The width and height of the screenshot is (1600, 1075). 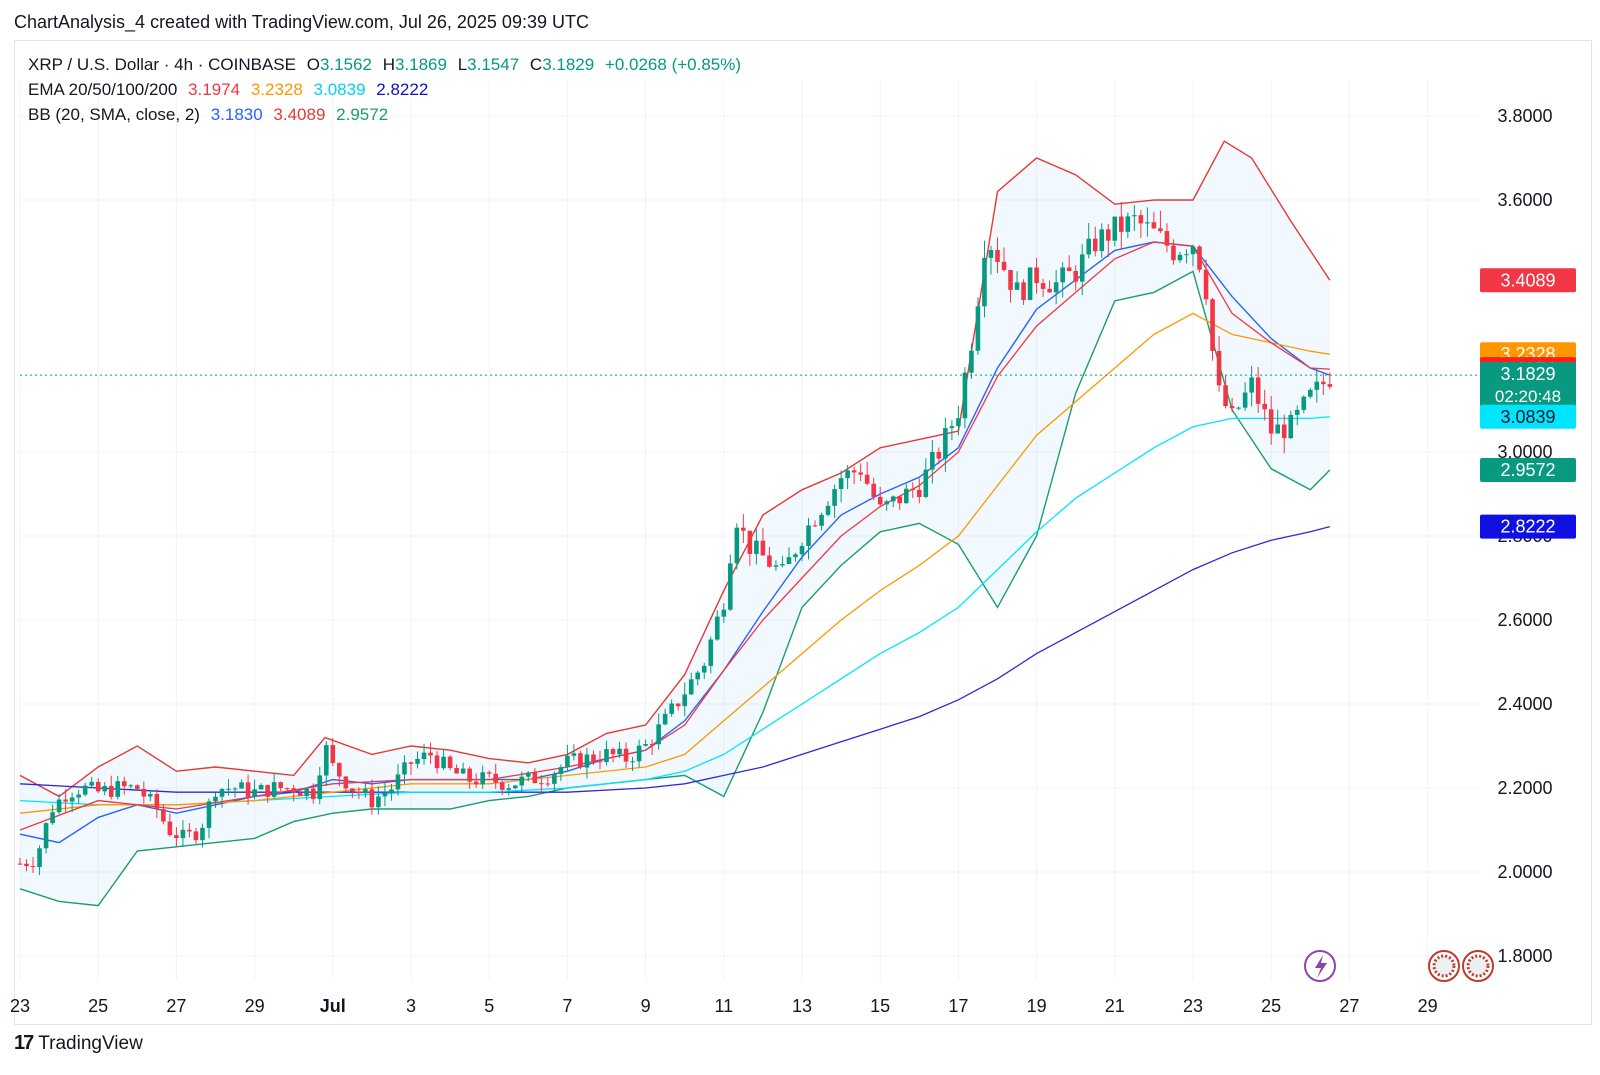 I want to click on y-tick-label: 2.6000, so click(x=1524, y=620).